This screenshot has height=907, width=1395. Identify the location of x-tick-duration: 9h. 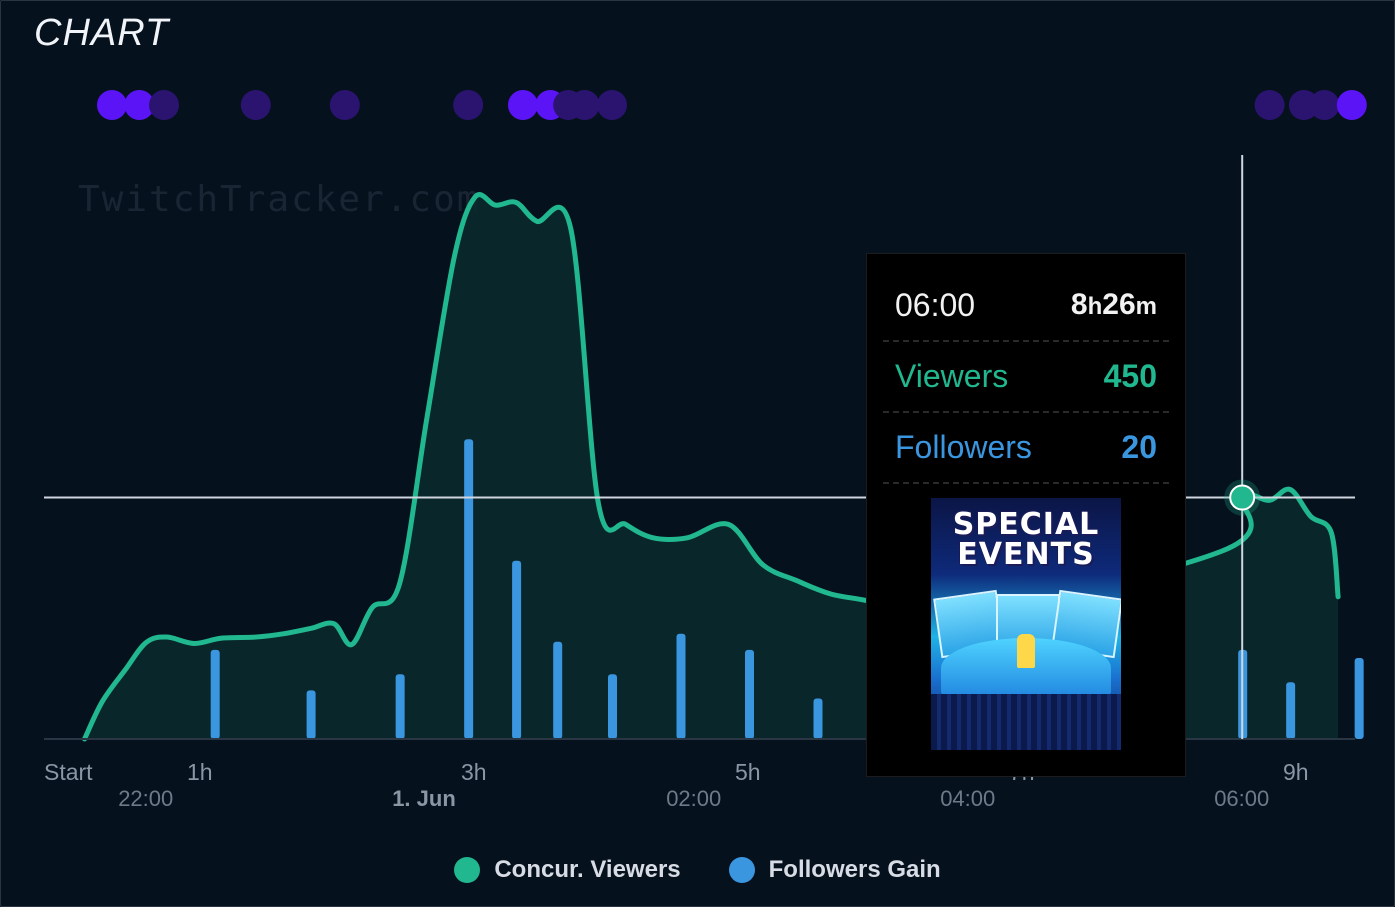
(1296, 772).